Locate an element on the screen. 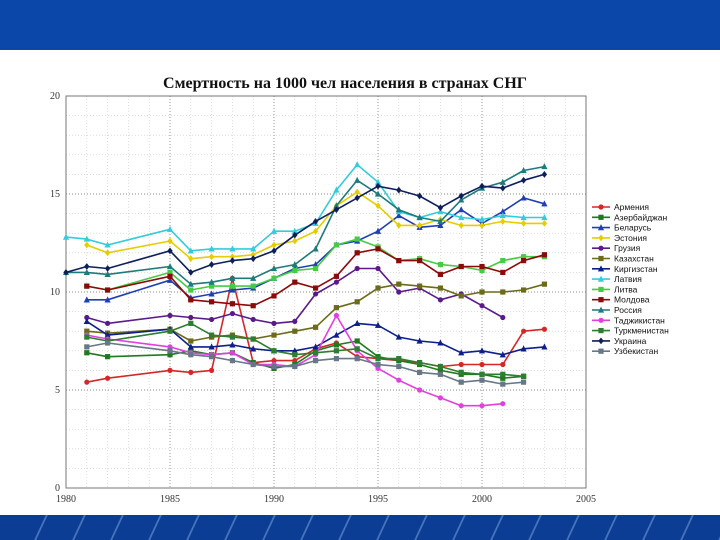 This screenshot has width=720, height=540. legend-label: Казахстан is located at coordinates (634, 259).